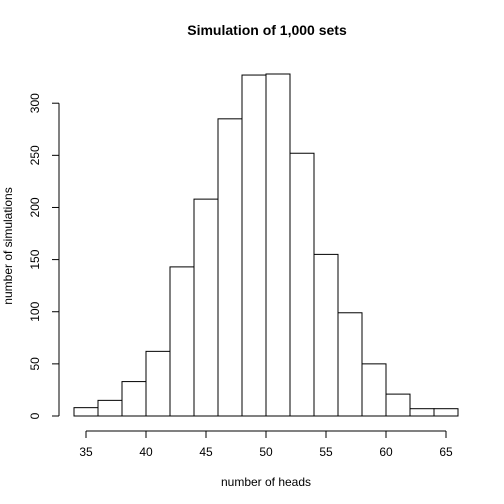 This screenshot has width=504, height=504. Describe the element at coordinates (35, 311) in the screenshot. I see `y-tick-label: 100` at that location.